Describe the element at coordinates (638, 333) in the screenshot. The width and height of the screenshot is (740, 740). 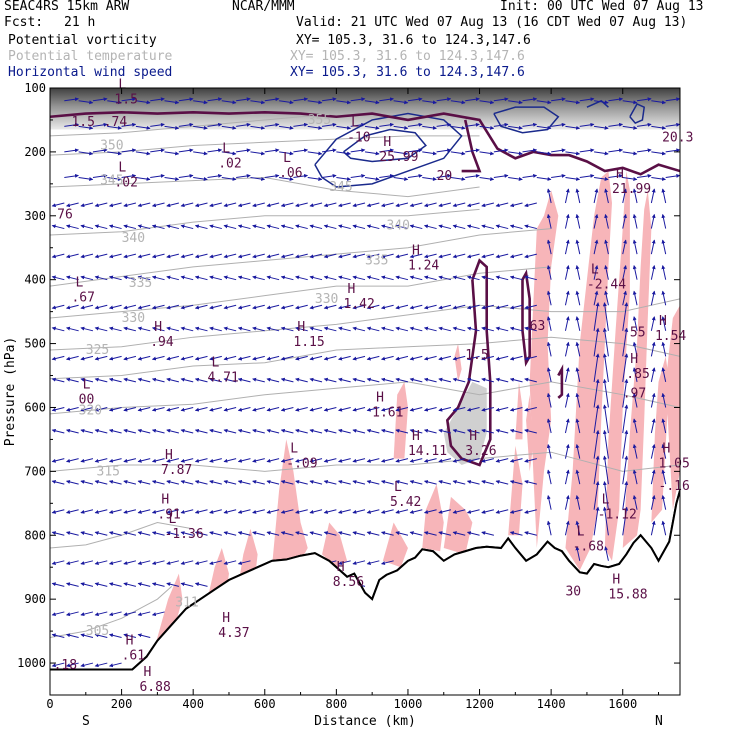
I see `extremum-value-20: 55` at that location.